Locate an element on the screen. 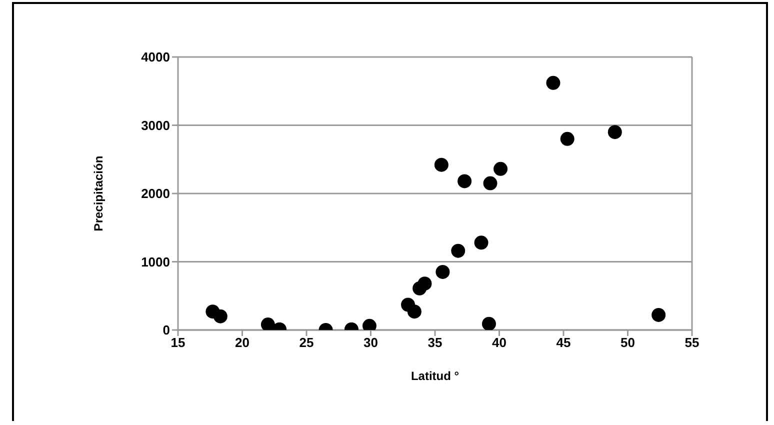 Image resolution: width=774 pixels, height=425 pixels. y-tick-label: 0 is located at coordinates (166, 330).